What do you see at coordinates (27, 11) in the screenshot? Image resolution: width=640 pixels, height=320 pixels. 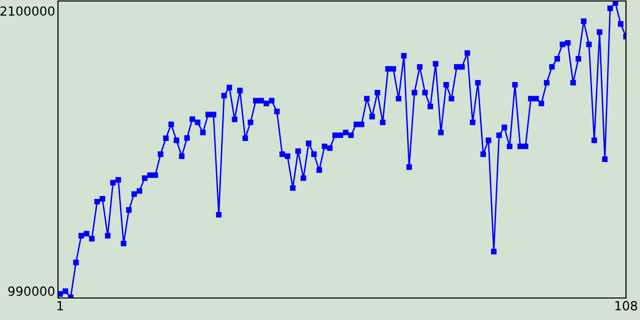 I see `y-tick-label: 2100000` at bounding box center [27, 11].